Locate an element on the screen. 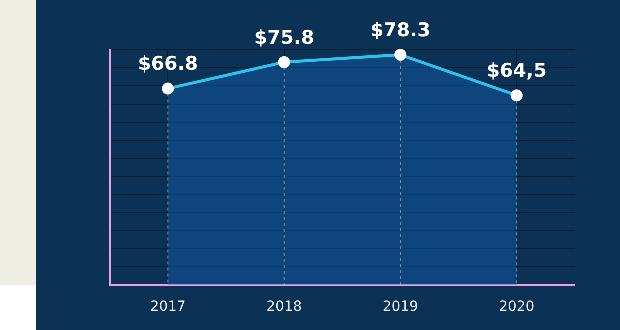 The width and height of the screenshot is (620, 330). x-tick-label: 2018 is located at coordinates (284, 307).